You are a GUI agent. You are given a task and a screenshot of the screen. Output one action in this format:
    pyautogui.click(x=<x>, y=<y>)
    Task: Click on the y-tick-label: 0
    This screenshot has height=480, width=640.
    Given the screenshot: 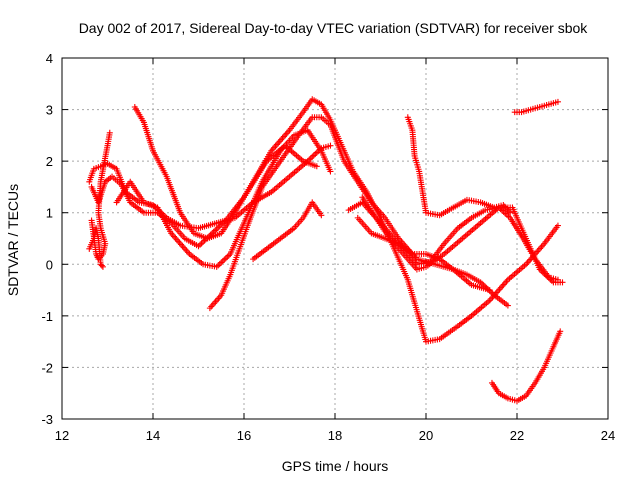 What is the action you would take?
    pyautogui.click(x=49, y=264)
    